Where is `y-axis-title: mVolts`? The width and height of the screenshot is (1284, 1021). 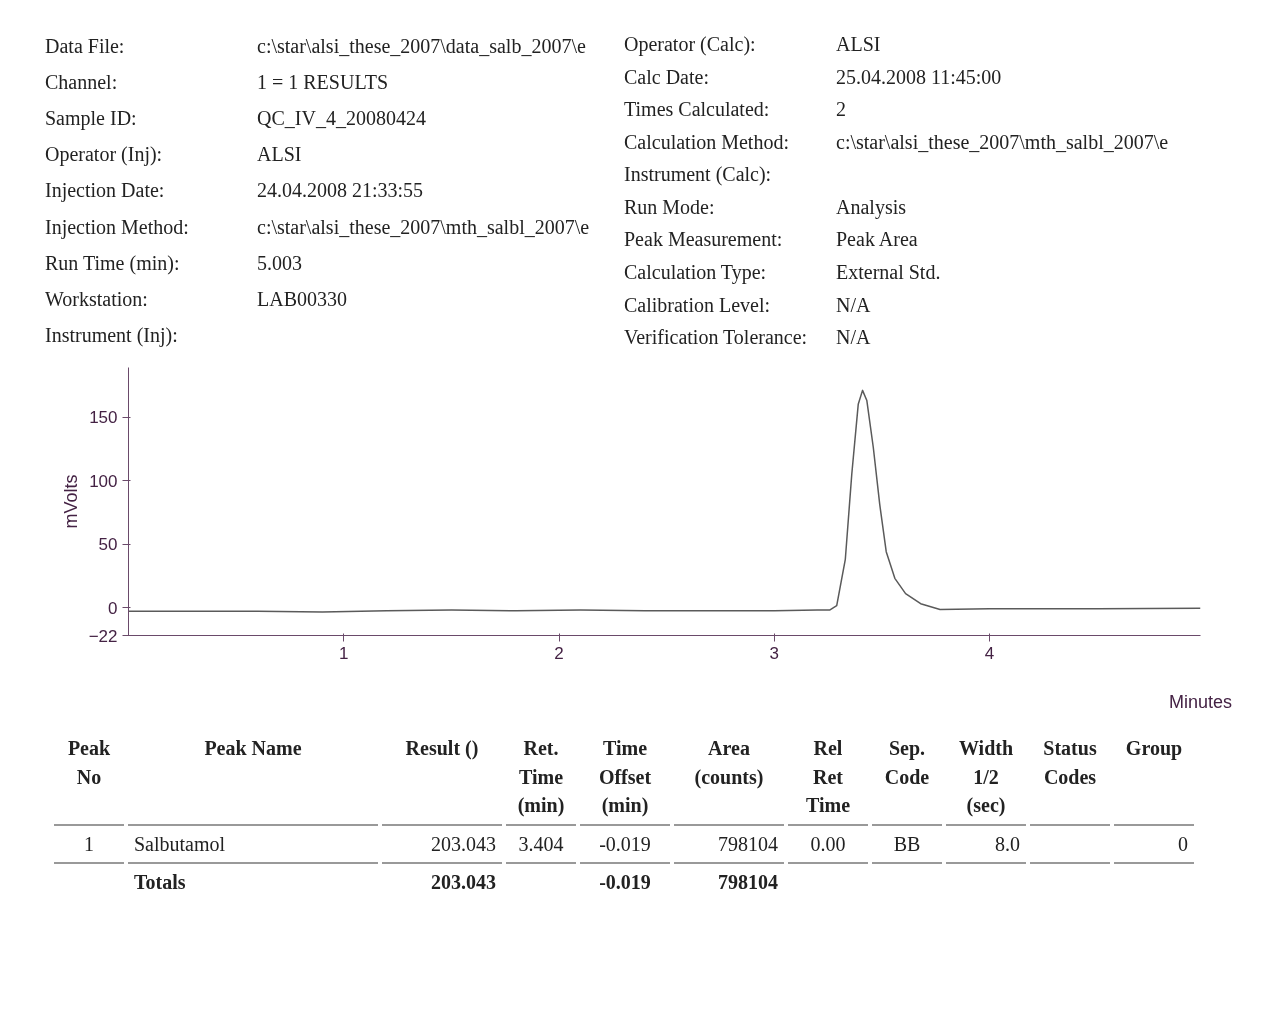 y-axis-title: mVolts is located at coordinates (70, 501).